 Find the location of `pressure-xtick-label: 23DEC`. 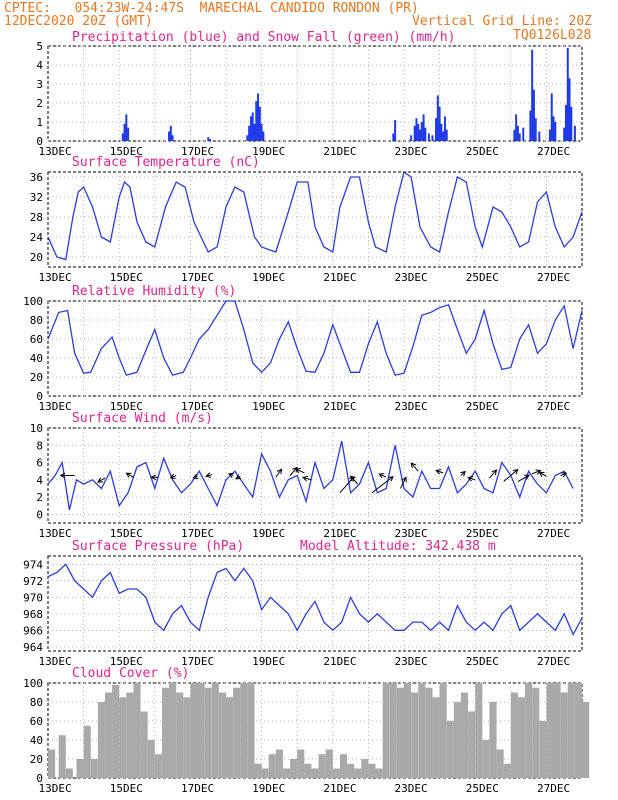

pressure-xtick-label: 23DEC is located at coordinates (411, 661).